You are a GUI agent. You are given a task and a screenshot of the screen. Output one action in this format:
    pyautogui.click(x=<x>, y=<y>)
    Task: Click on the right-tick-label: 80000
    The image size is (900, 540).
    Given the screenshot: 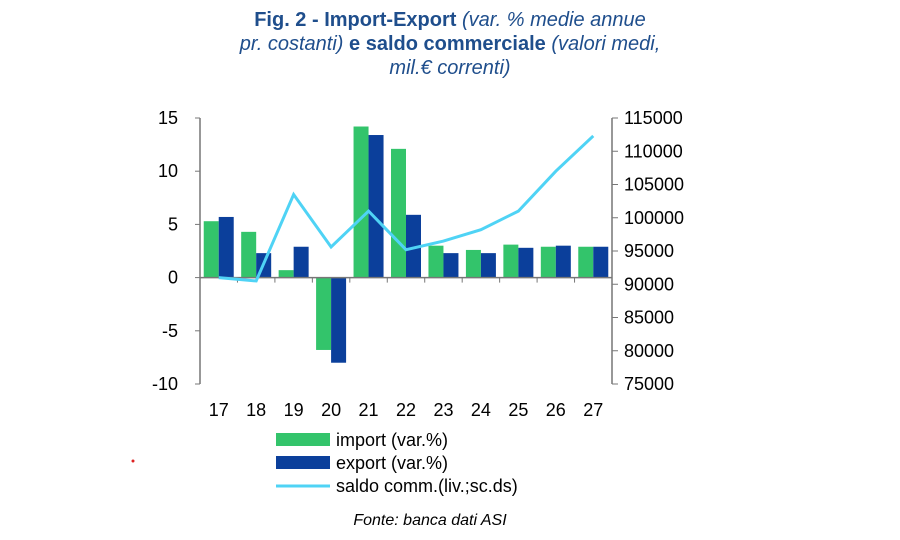 What is the action you would take?
    pyautogui.click(x=649, y=351)
    